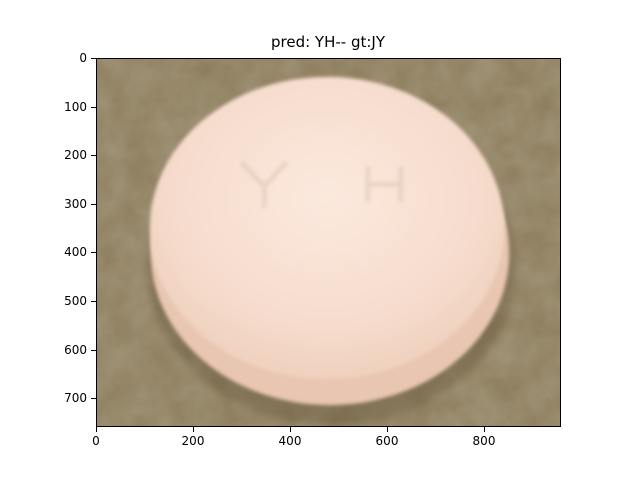 Image resolution: width=640 pixels, height=480 pixels. What do you see at coordinates (75, 155) in the screenshot?
I see `ytick-label: 200` at bounding box center [75, 155].